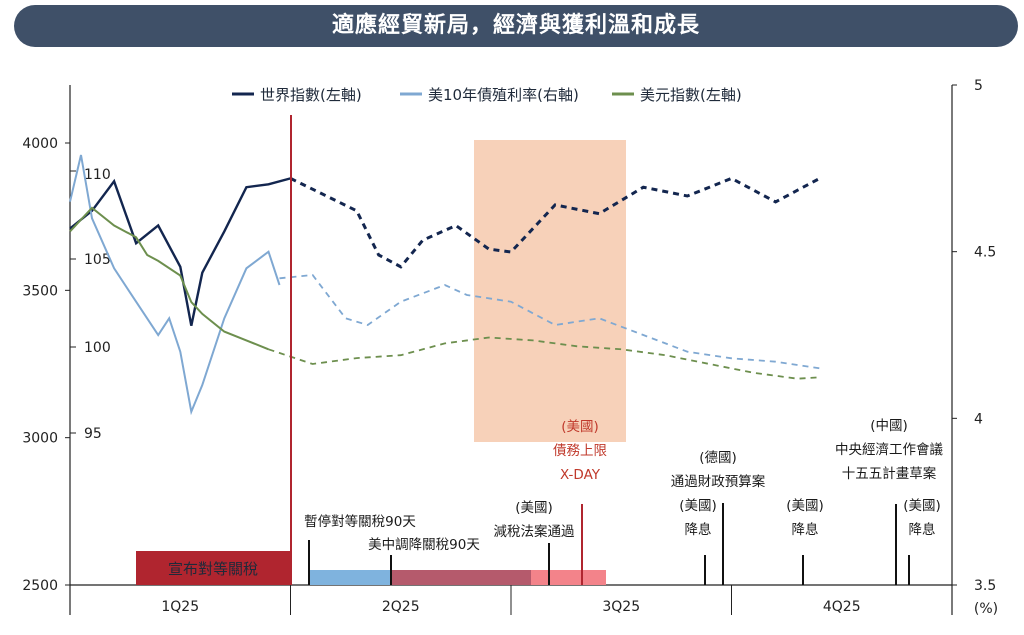 The image size is (1024, 635). What do you see at coordinates (889, 449) in the screenshot?
I see `event-label: 中央經濟工作會議` at bounding box center [889, 449].